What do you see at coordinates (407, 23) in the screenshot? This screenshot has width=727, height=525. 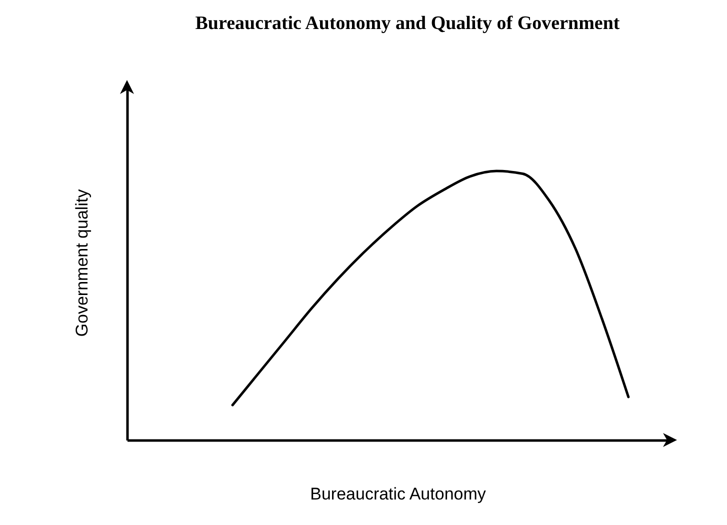 I see `chart-title: Bureaucratic Autonomy and Quality of Government` at bounding box center [407, 23].